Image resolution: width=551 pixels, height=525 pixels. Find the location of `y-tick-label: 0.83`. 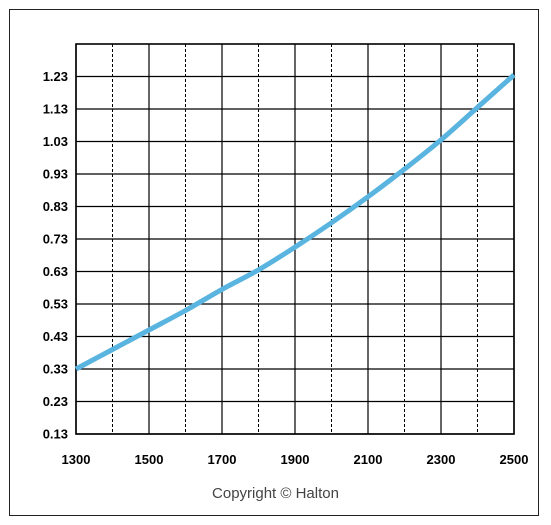

y-tick-label: 0.83 is located at coordinates (55, 206).